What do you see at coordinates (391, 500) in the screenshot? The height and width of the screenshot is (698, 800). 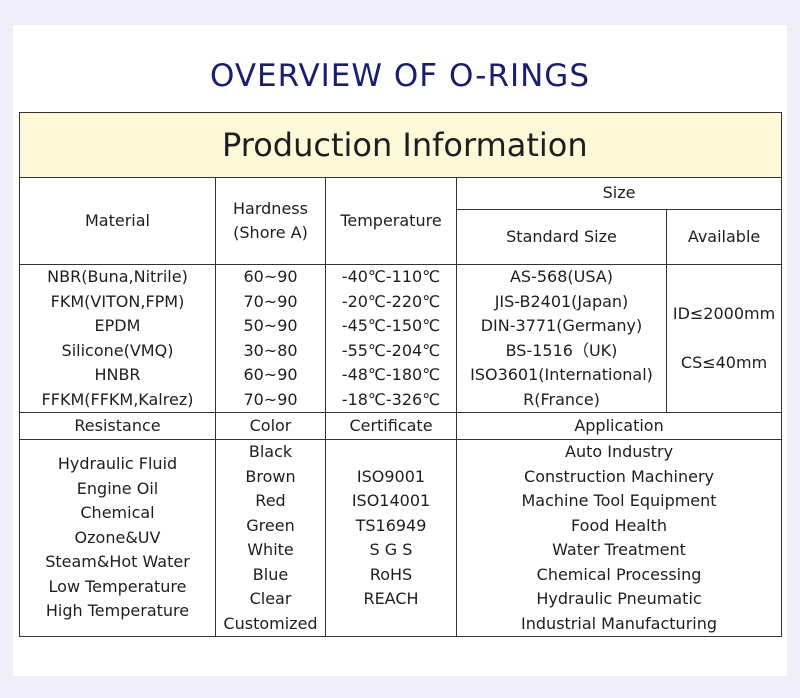 I see `certificate-item: ISO14001` at bounding box center [391, 500].